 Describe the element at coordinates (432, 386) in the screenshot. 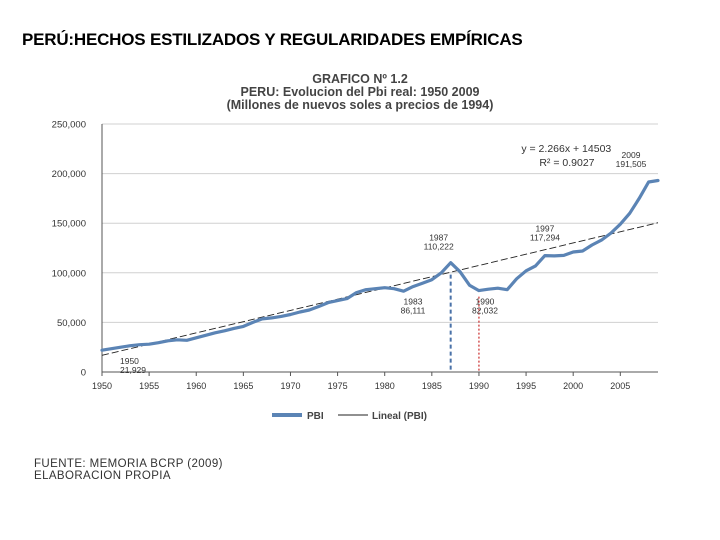

I see `x-tick-label: 1985` at that location.